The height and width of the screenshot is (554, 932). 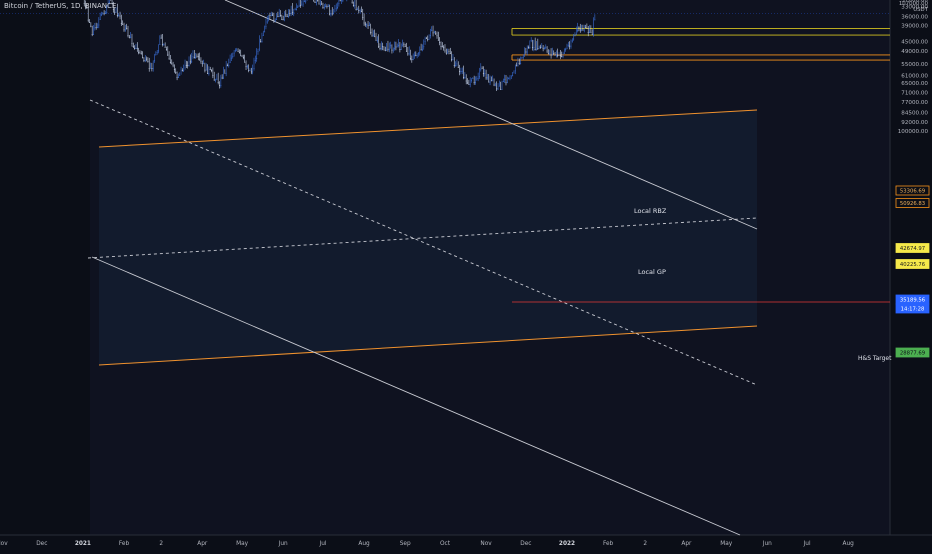 What do you see at coordinates (202, 544) in the screenshot?
I see `time-tick-label: Apr` at bounding box center [202, 544].